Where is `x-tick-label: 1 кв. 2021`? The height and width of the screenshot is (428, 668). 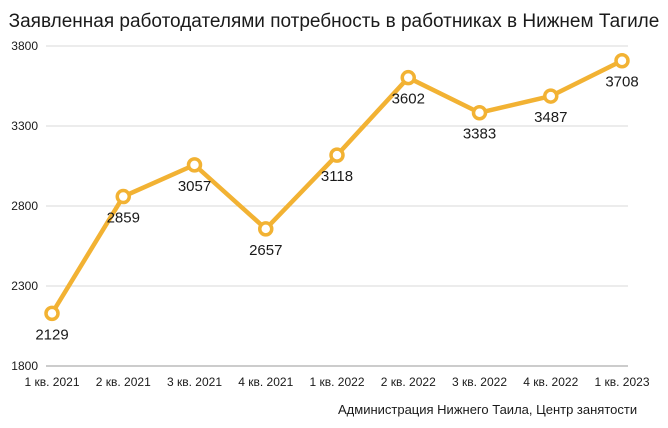
x-tick-label: 1 кв. 2021 is located at coordinates (52, 382).